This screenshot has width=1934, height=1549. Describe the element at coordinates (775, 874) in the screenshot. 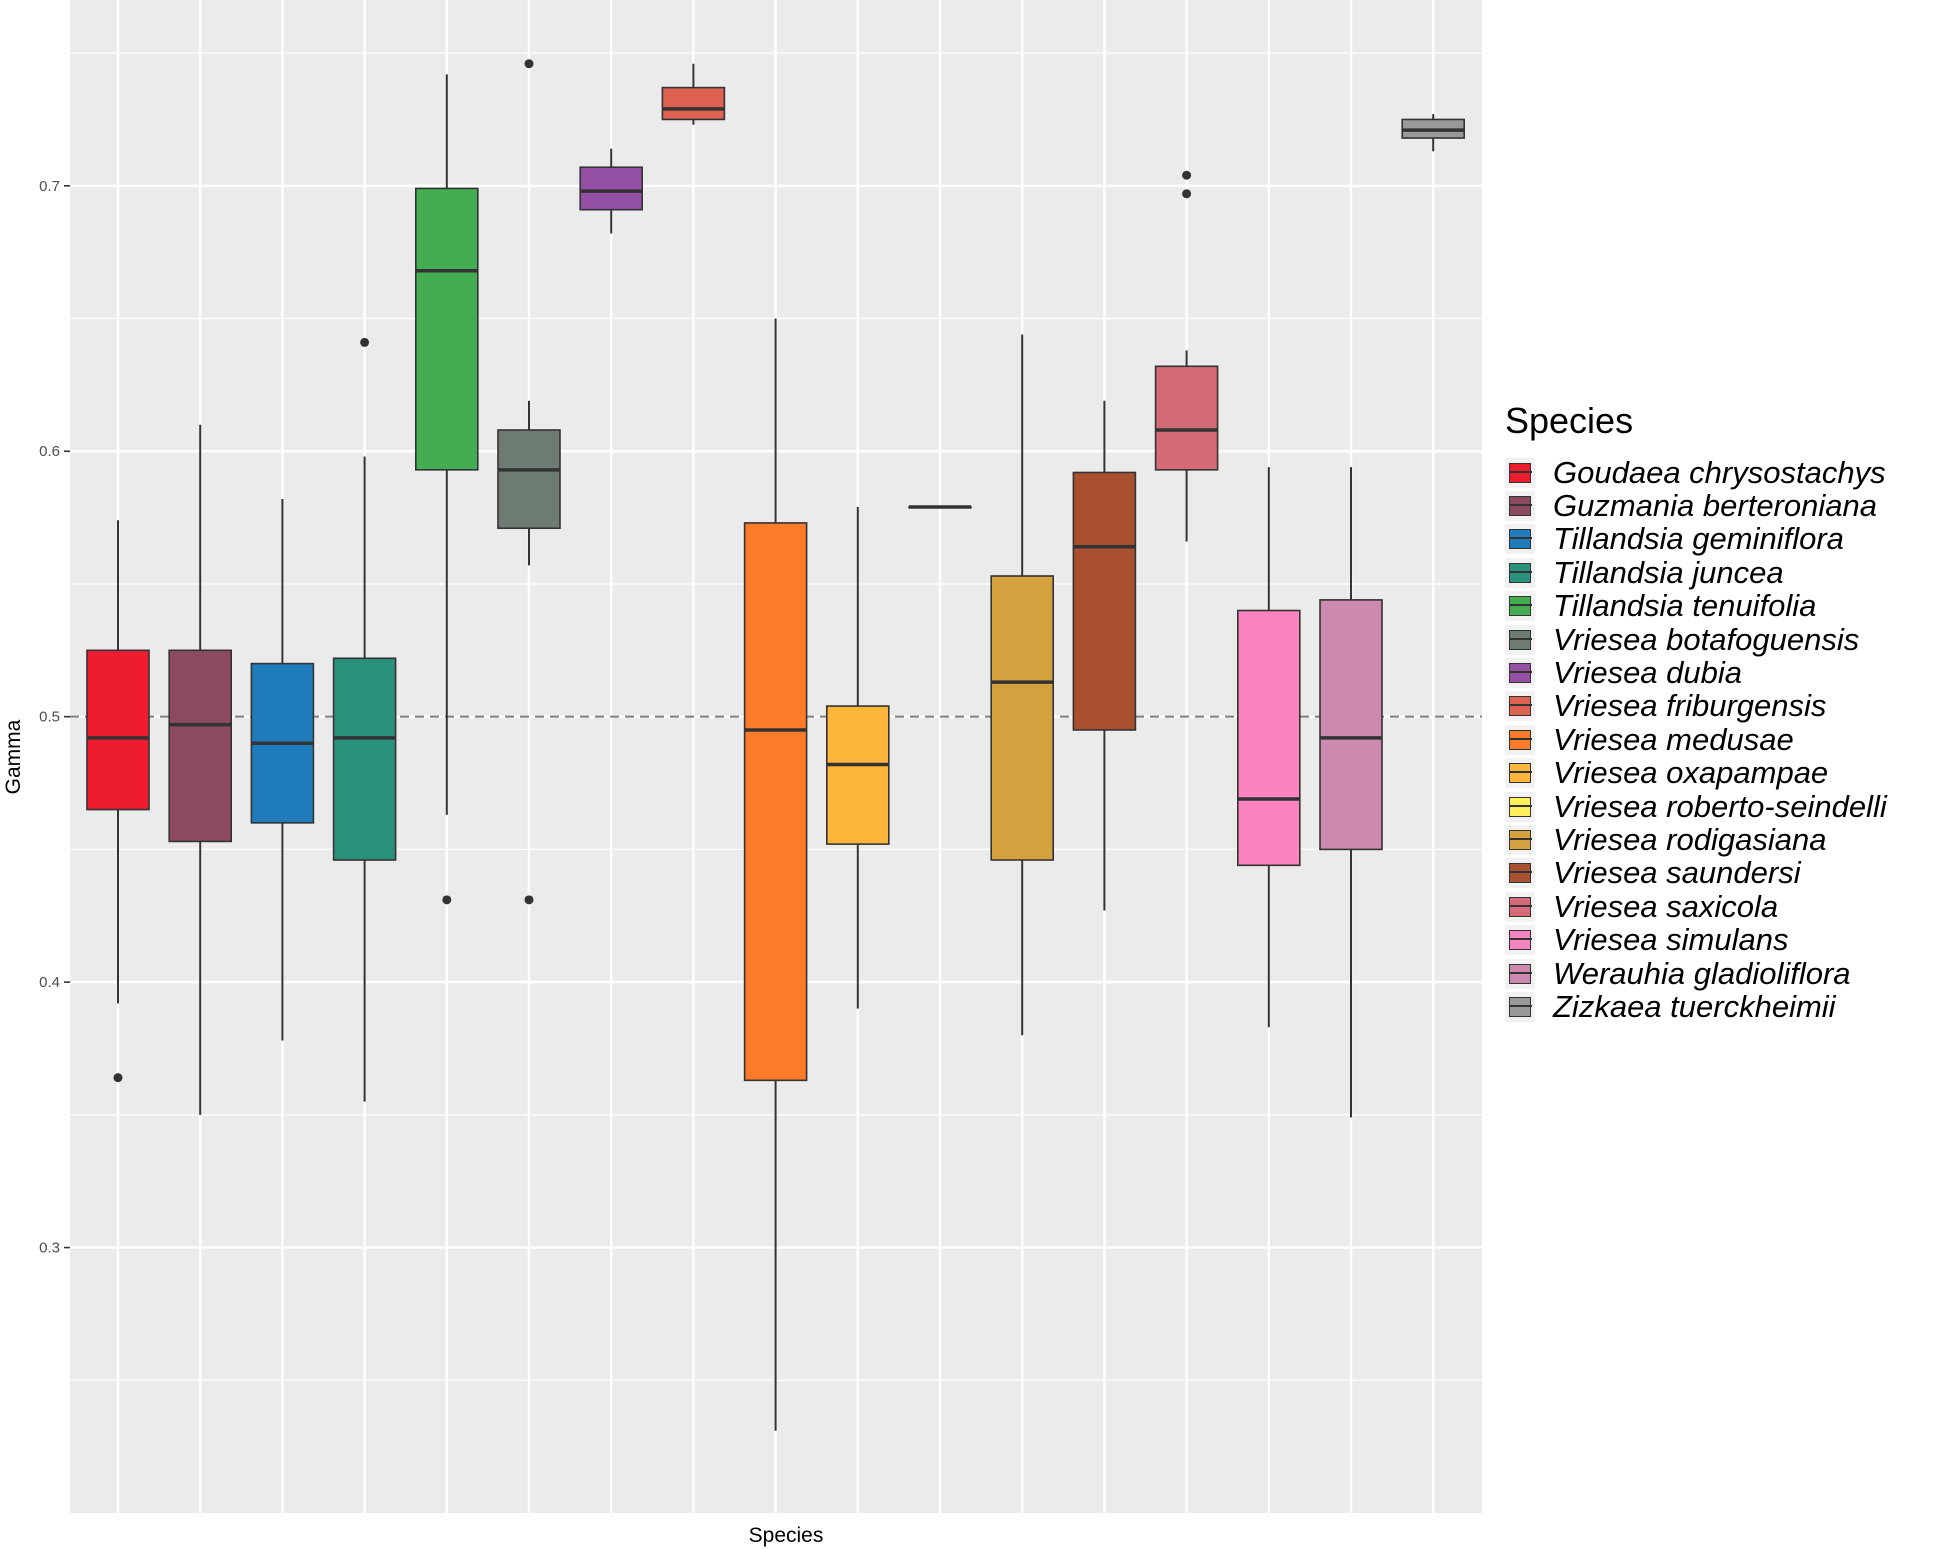

I see `box-vriesea-medusae` at that location.